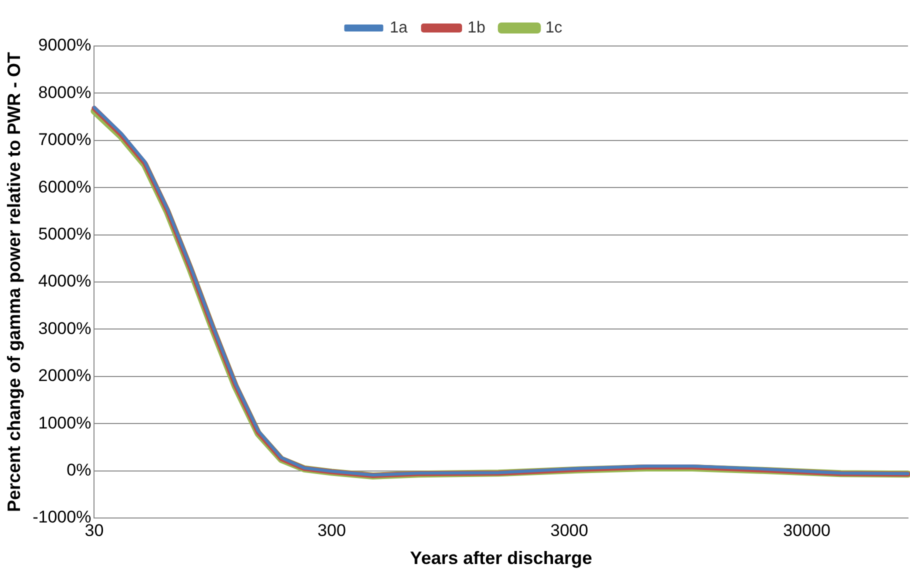 This screenshot has height=574, width=910. Describe the element at coordinates (65, 140) in the screenshot. I see `y-tick-label: 7000%` at that location.